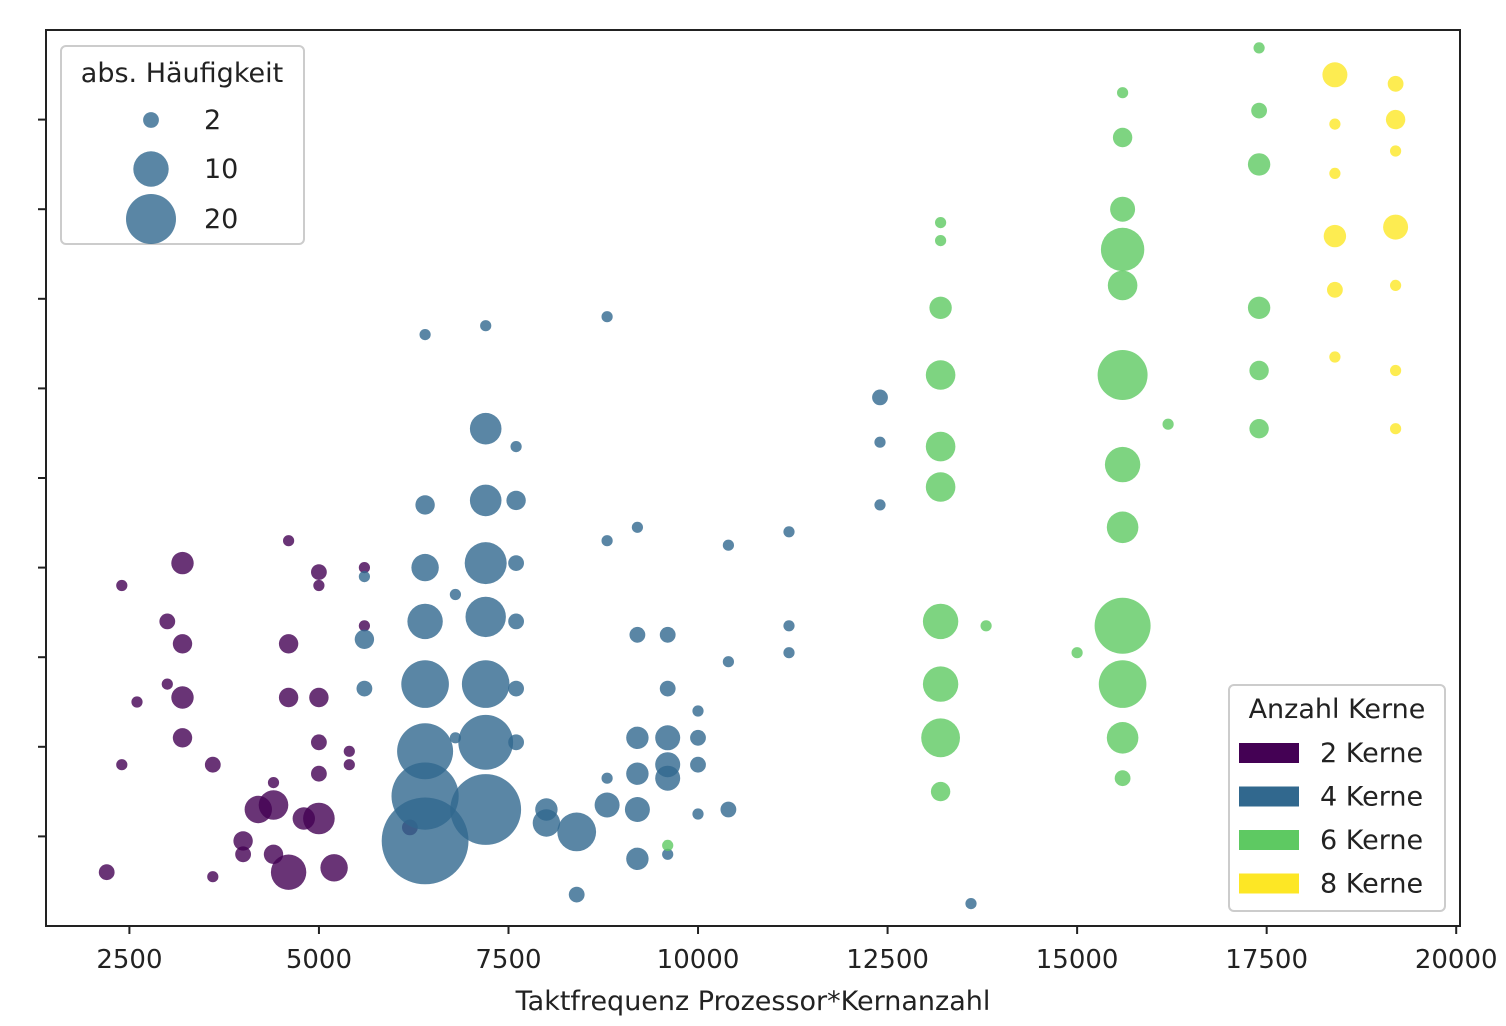 Image resolution: width=1506 pixels, height=1026 pixels. What do you see at coordinates (1337, 709) in the screenshot?
I see `color-legend-title: Anzahl Kerne` at bounding box center [1337, 709].